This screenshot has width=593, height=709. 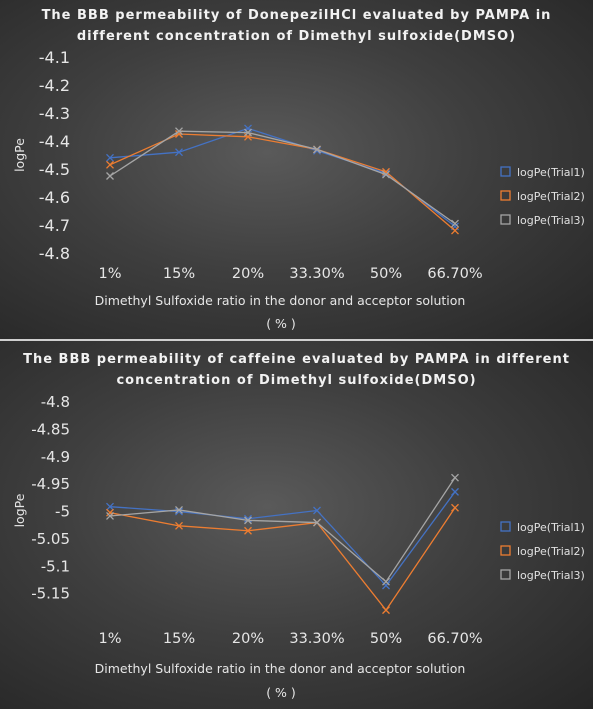 What do you see at coordinates (54, 141) in the screenshot?
I see `y-tick-label: -4.4` at bounding box center [54, 141].